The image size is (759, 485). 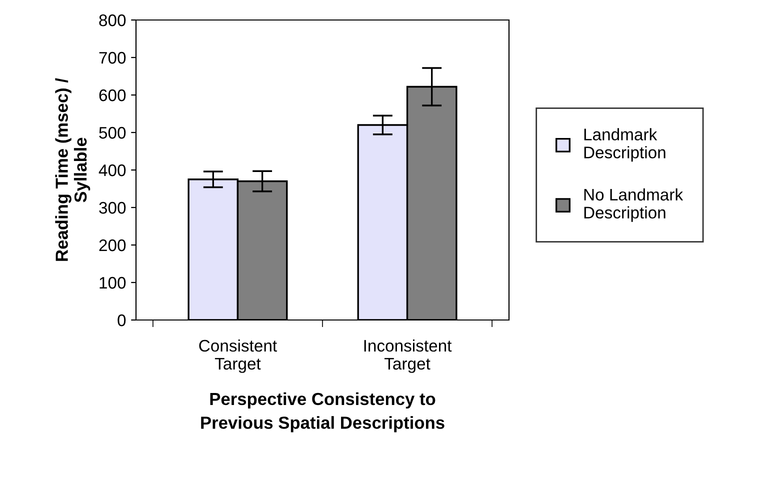 I want to click on y-tick-label: 0, so click(x=122, y=320).